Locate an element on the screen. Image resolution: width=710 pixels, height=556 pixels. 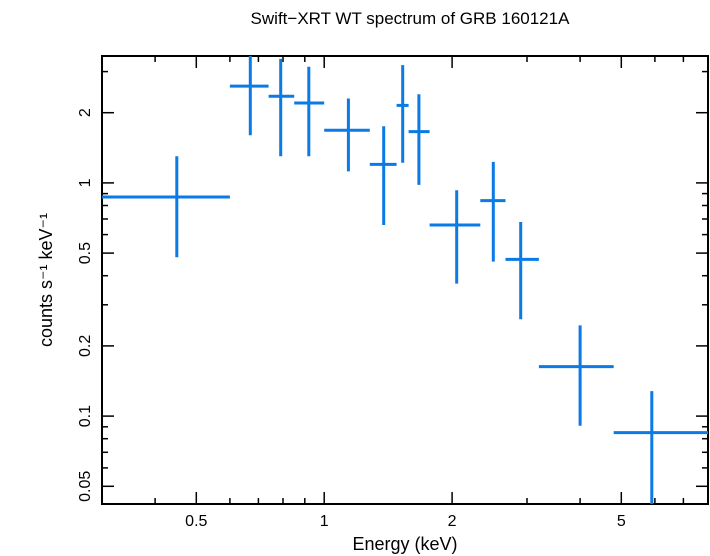
x-tick-label: 5 is located at coordinates (621, 521).